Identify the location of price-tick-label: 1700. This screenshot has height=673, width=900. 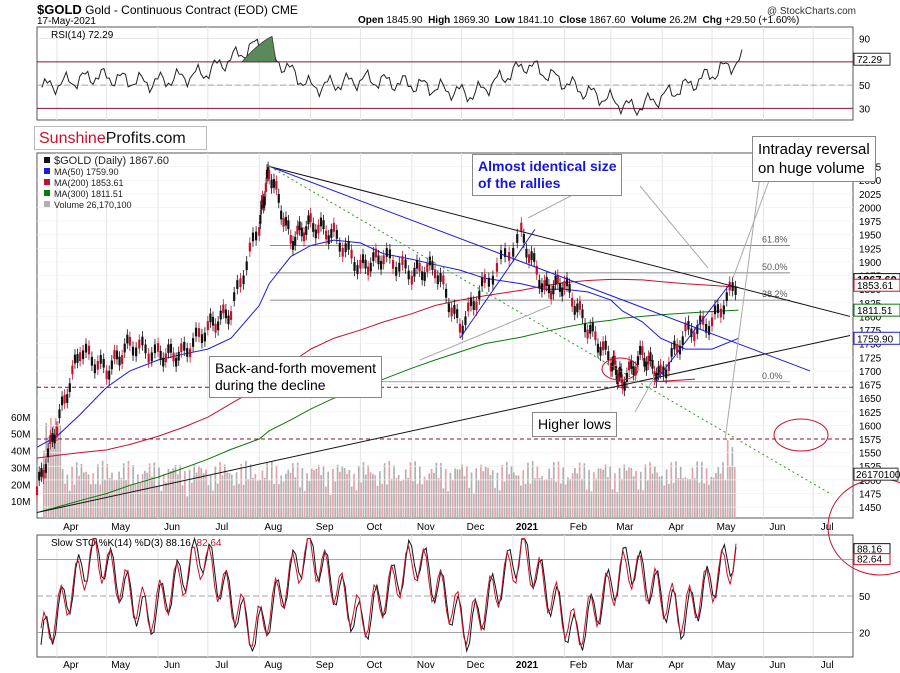
(870, 372).